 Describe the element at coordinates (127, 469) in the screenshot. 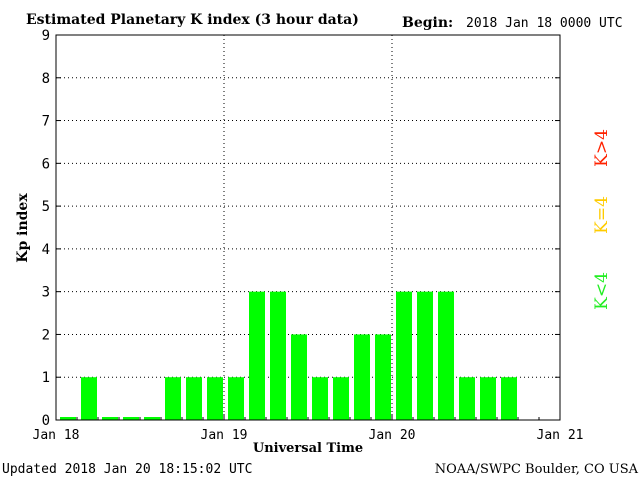

I see `updated-timestamp: Updated 2018 Jan 20 18:15:02 UTC` at that location.